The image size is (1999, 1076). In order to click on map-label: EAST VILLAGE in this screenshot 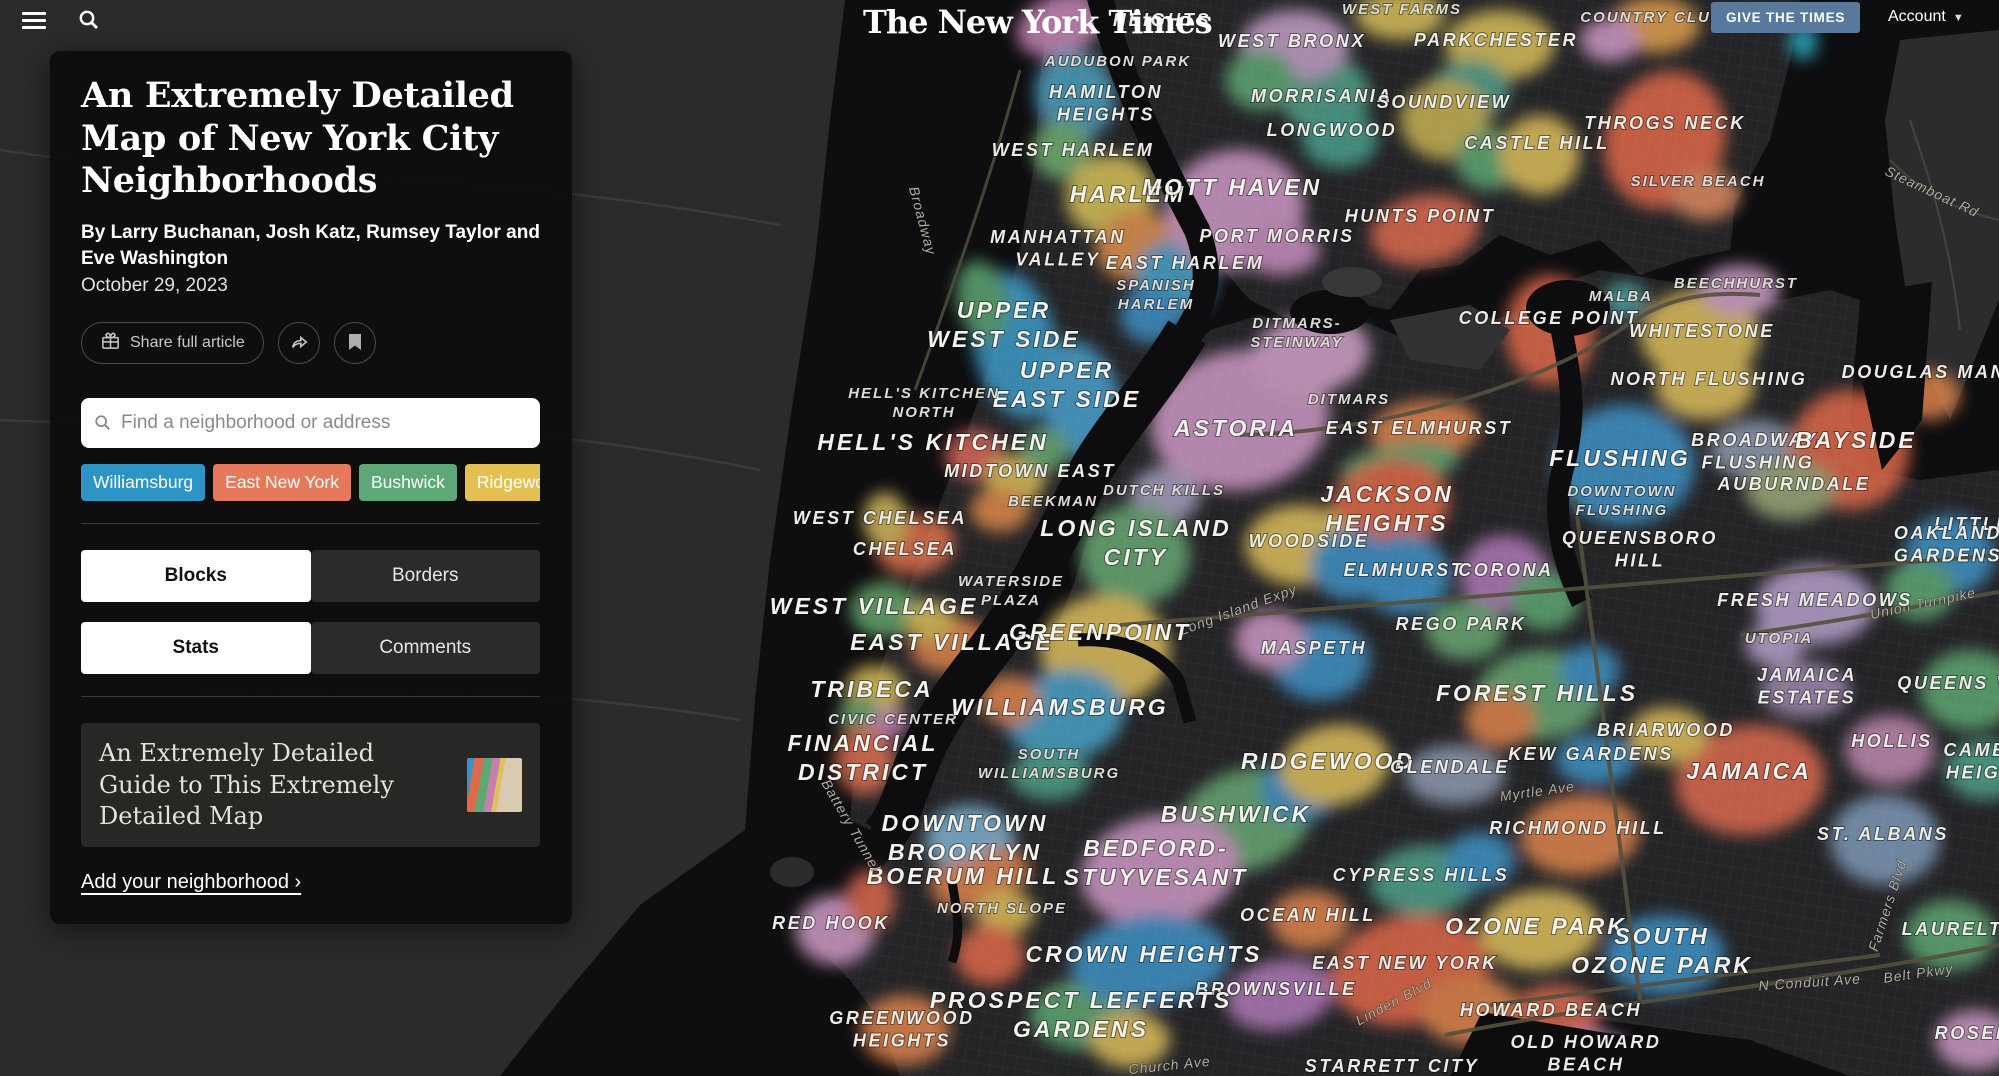, I will do `click(951, 642)`.